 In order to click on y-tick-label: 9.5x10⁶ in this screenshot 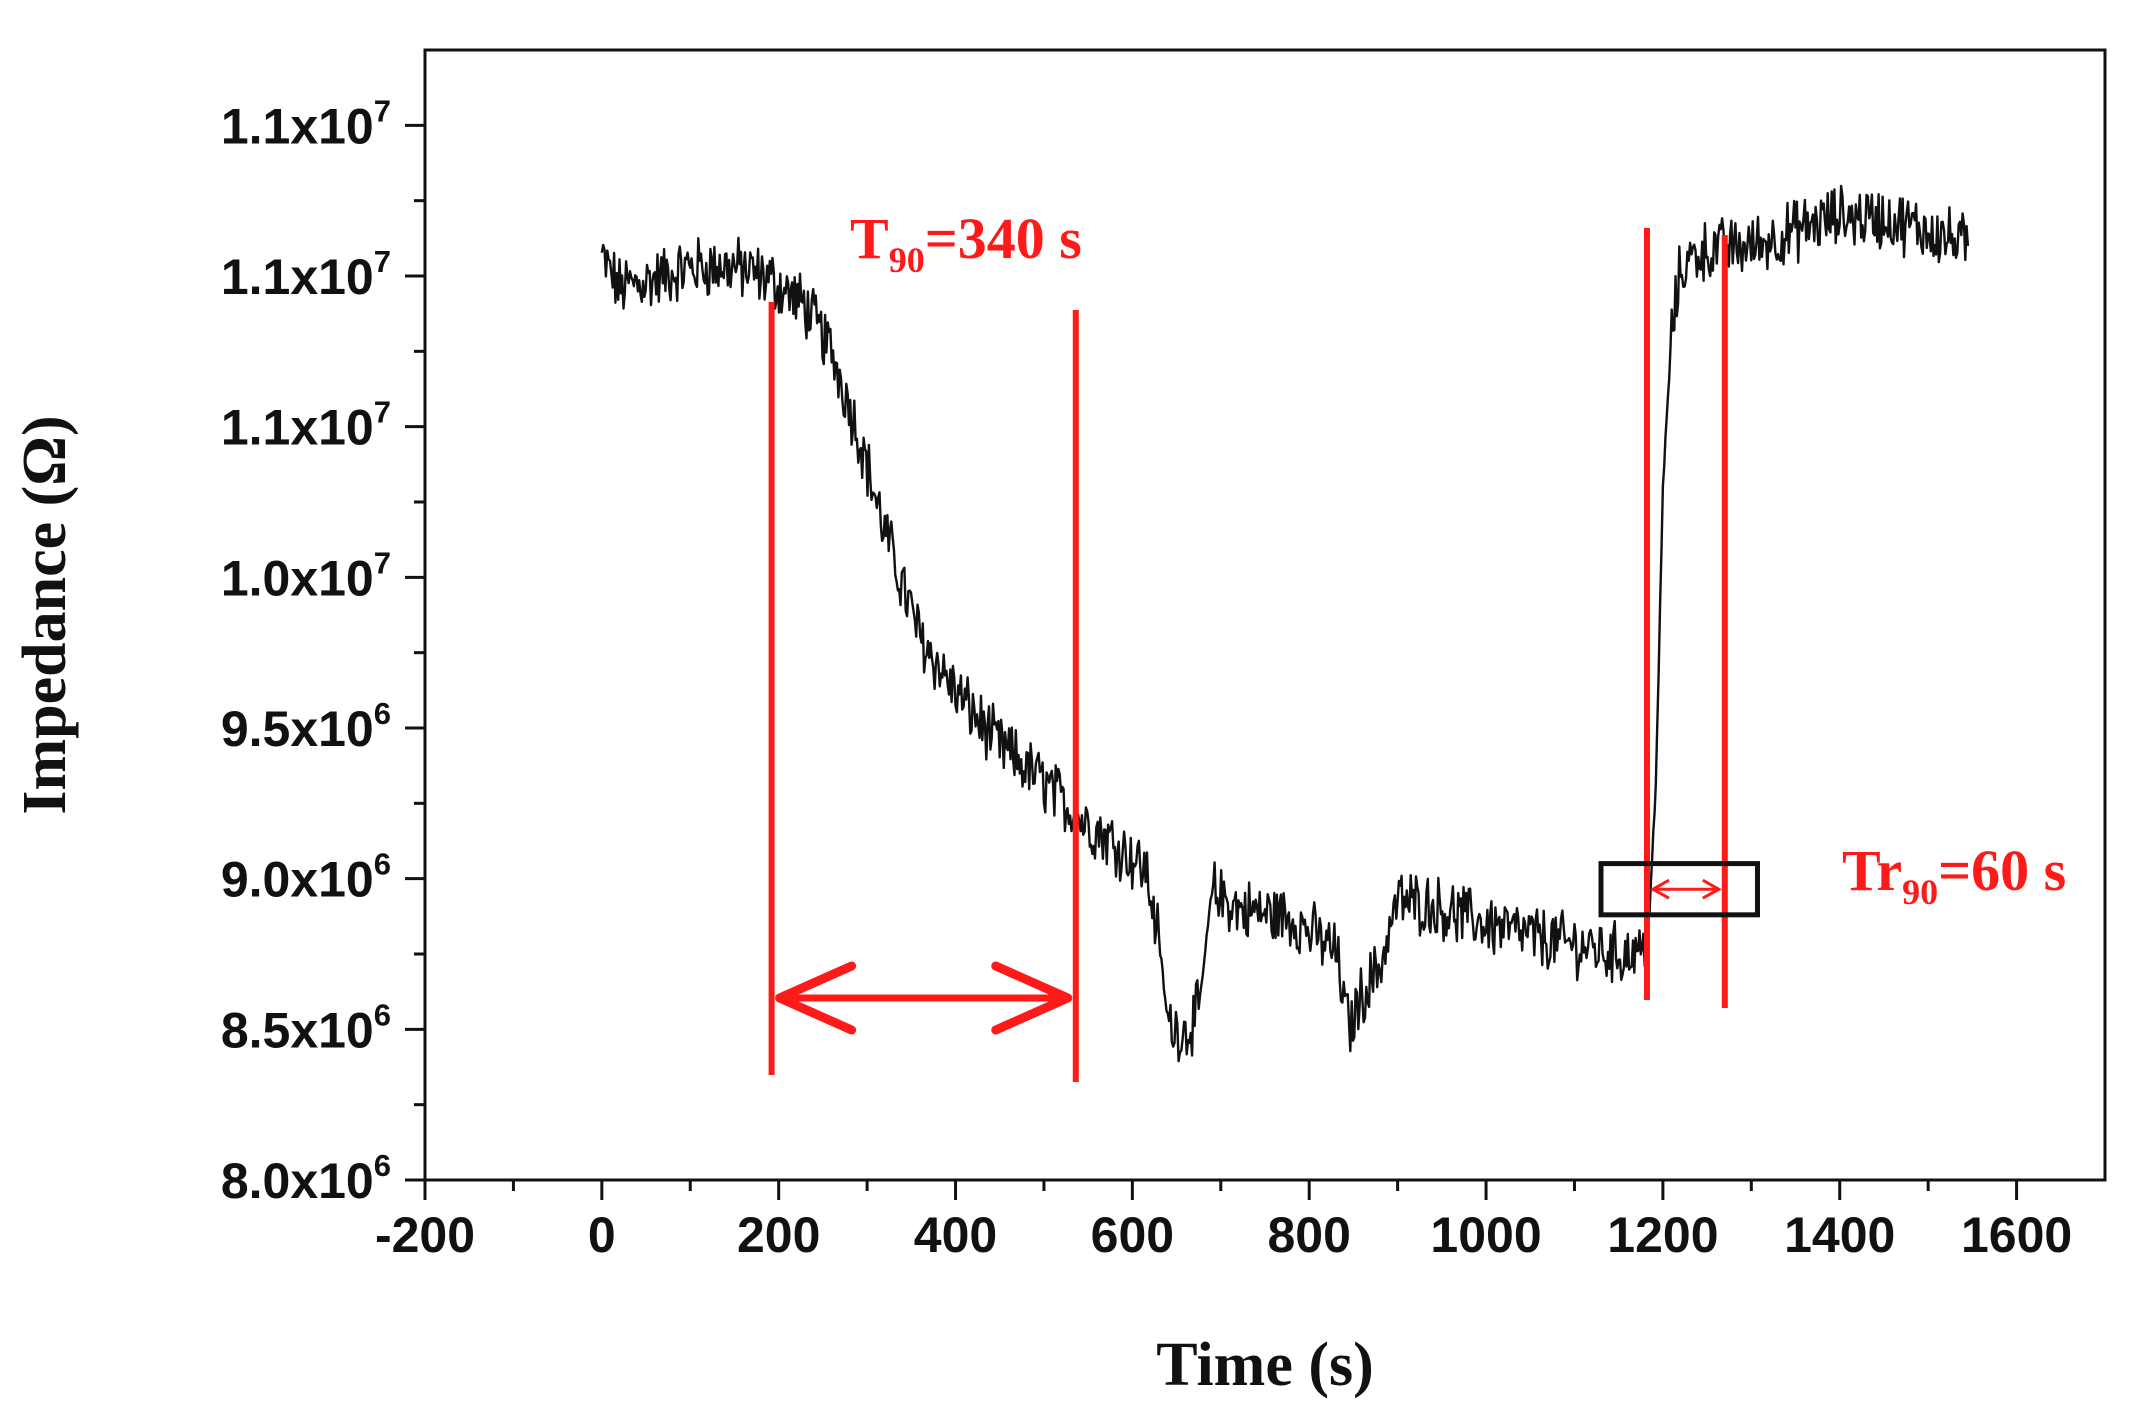, I will do `click(306, 726)`.